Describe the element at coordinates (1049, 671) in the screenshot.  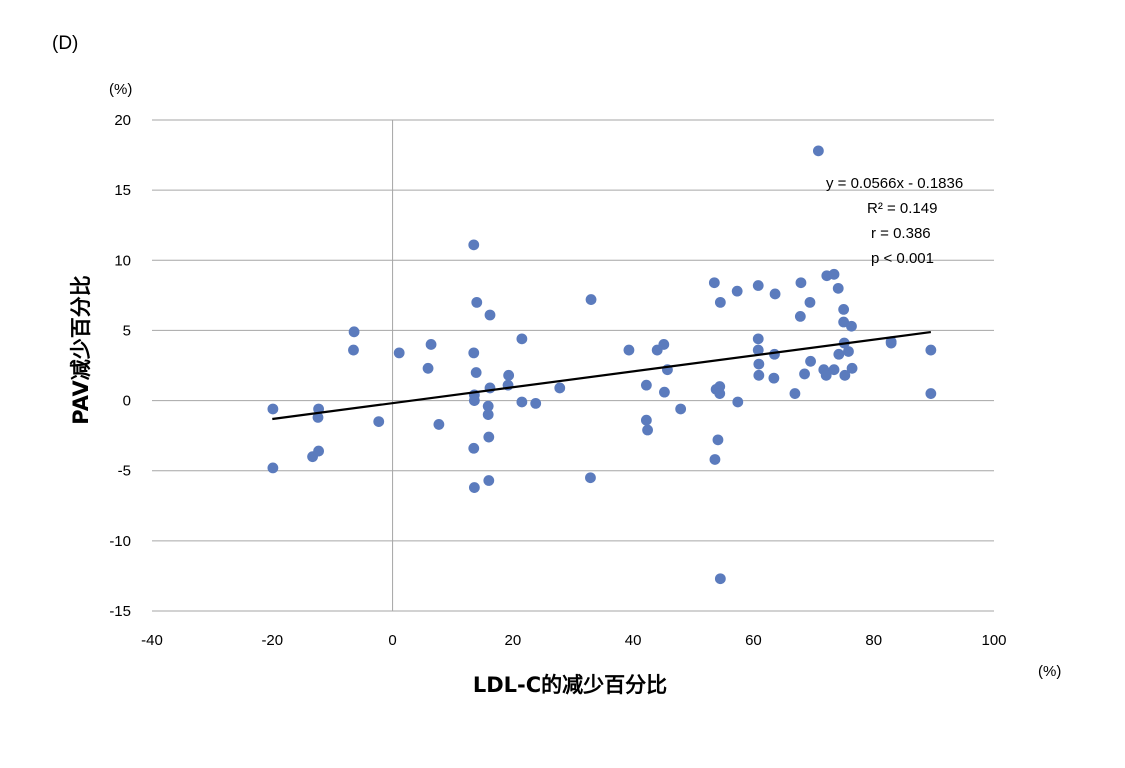
I see `x-unit-label: (%)` at that location.